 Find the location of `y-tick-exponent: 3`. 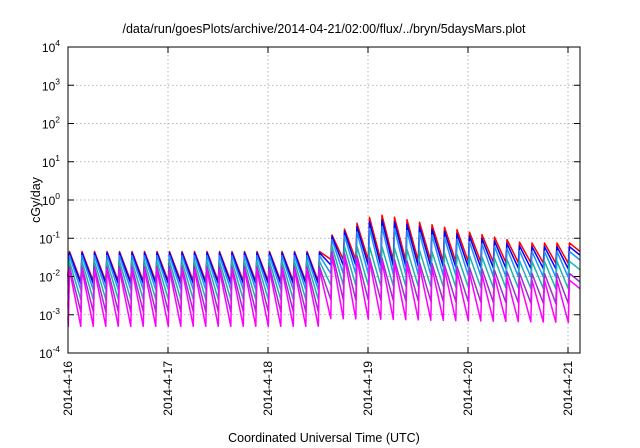

y-tick-exponent: 3 is located at coordinates (57, 81).